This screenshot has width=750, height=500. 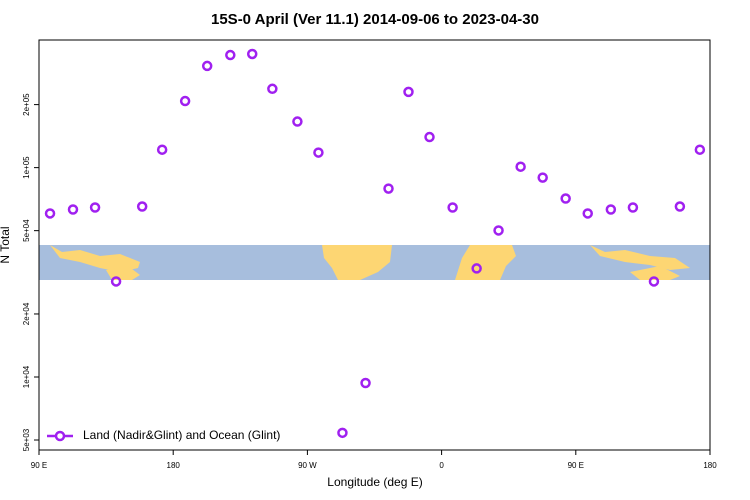 I want to click on x-axis-label: Longitude (deg E), so click(x=374, y=482).